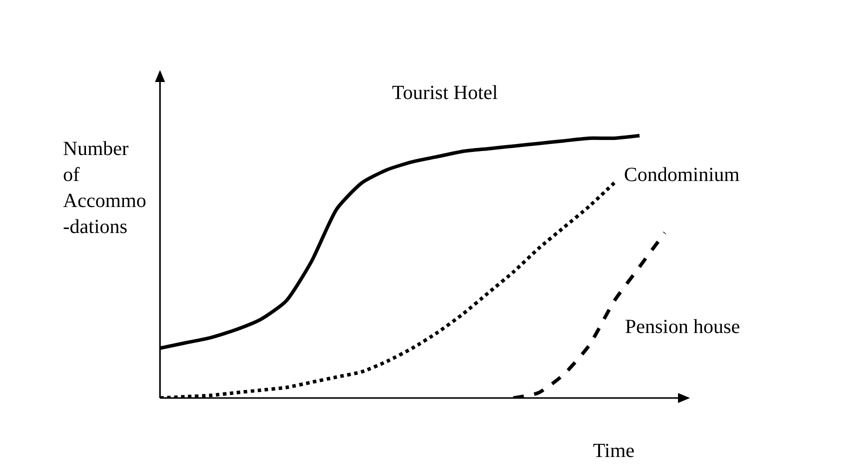 This screenshot has height=466, width=844. I want to click on y-axis-title: Number of Accommo -dations, so click(104, 188).